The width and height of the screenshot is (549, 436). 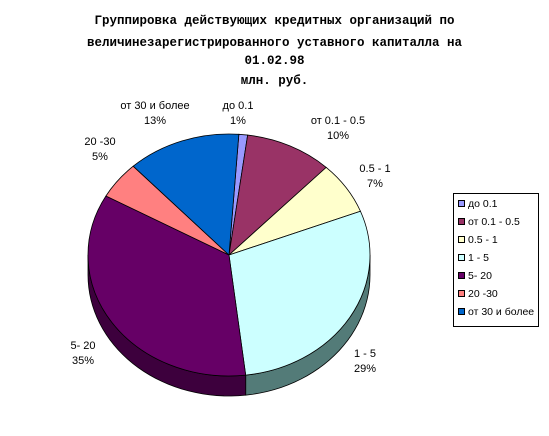 I want to click on slice-label-percent: 13%, so click(x=155, y=121).